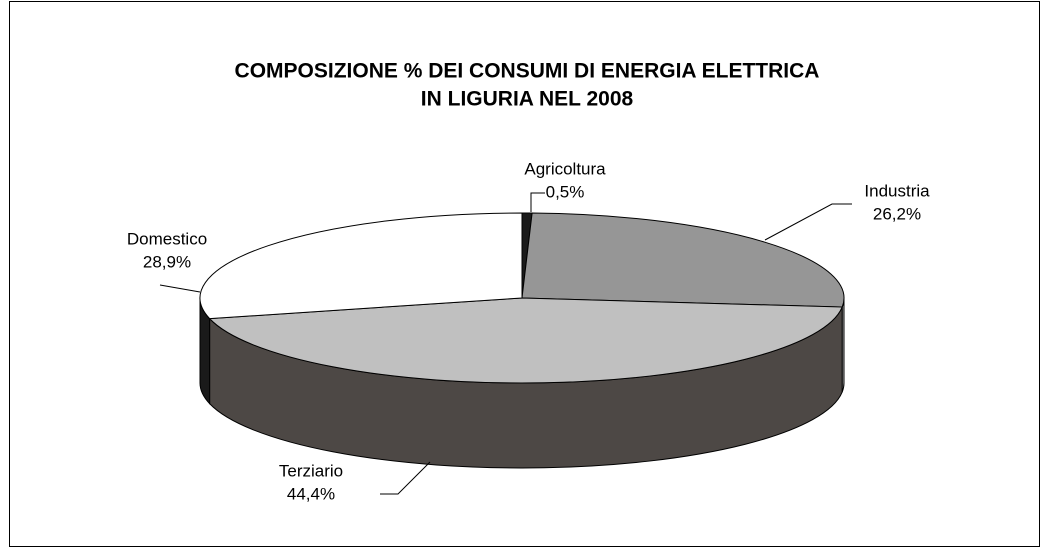 The image size is (1046, 549). What do you see at coordinates (897, 190) in the screenshot?
I see `slice-label: Industria` at bounding box center [897, 190].